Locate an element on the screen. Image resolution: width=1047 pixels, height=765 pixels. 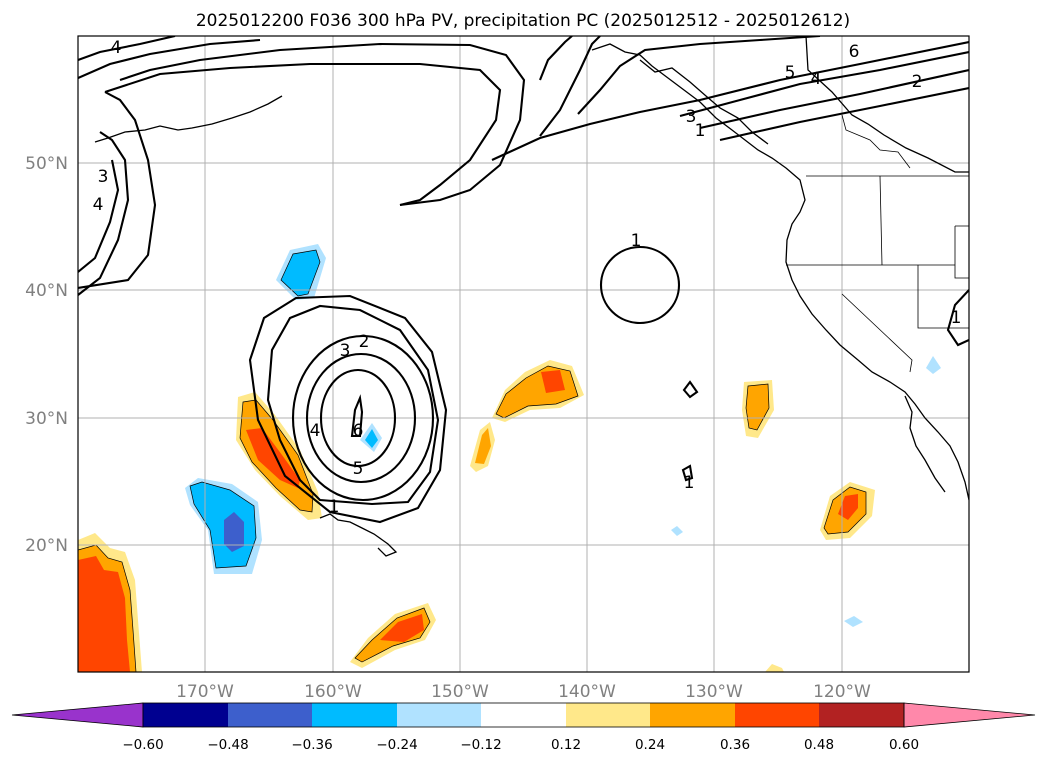
lon-label: 170°W is located at coordinates (205, 692).